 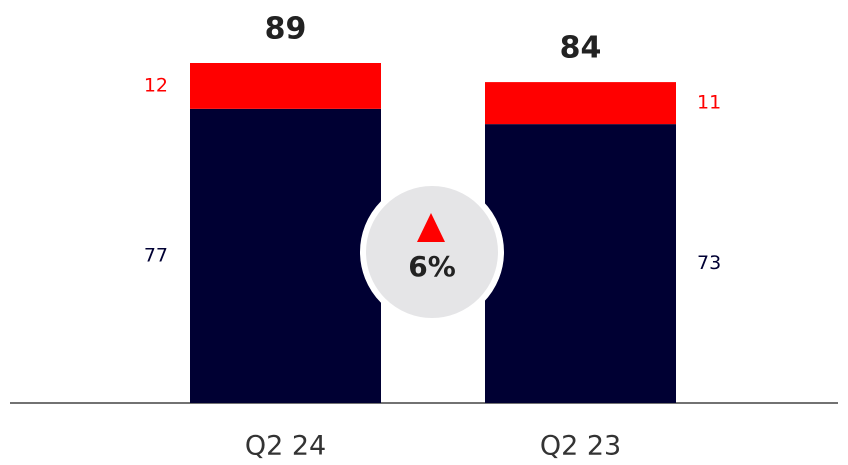 I want to click on change-badge, so click(x=432, y=252).